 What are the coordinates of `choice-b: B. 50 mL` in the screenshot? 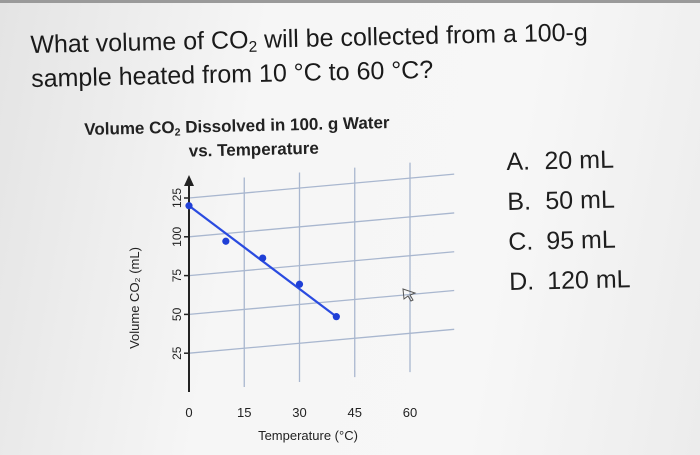 It's located at (568, 200).